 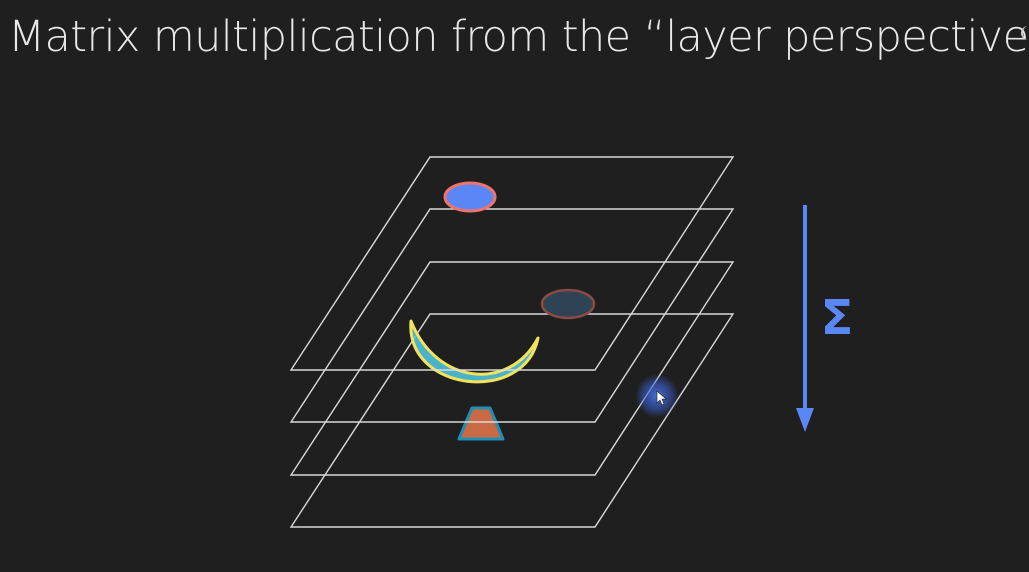 I want to click on mouse-cursor-icon, so click(x=657, y=396).